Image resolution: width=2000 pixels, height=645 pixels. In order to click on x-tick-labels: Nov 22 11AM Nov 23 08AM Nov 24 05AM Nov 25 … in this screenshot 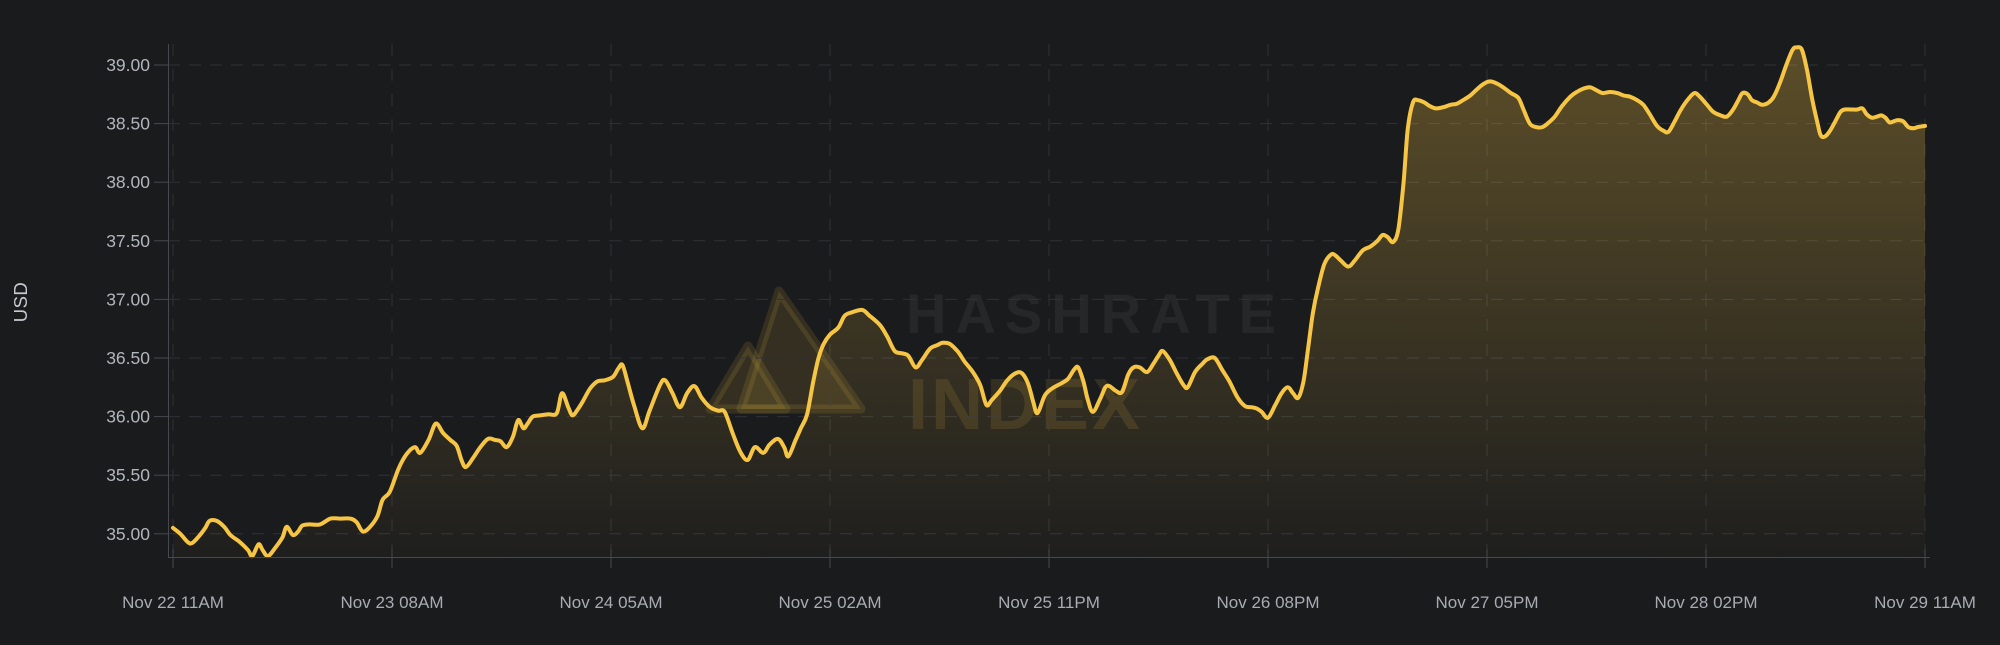, I will do `click(1049, 602)`.